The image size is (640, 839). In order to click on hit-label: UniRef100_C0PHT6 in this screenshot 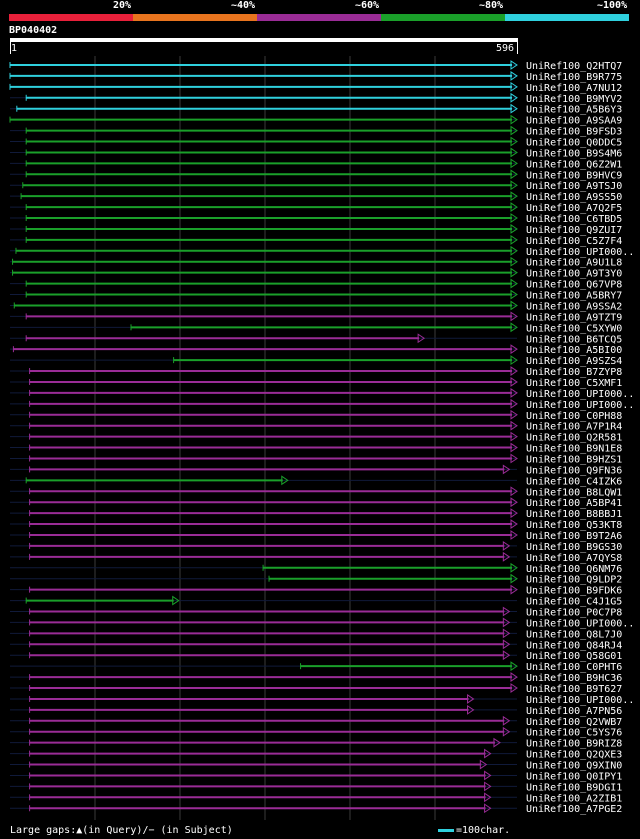, I will do `click(574, 667)`.